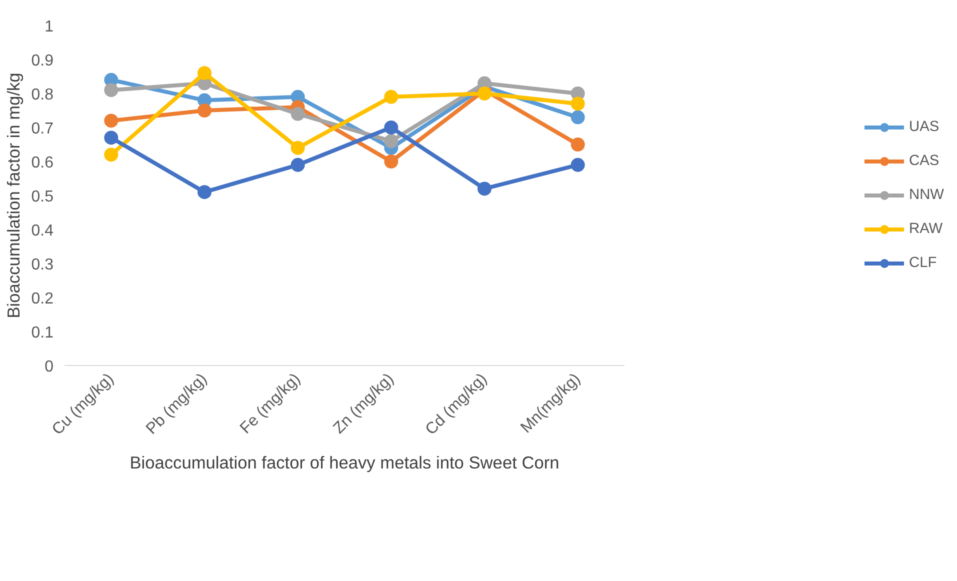 Image resolution: width=957 pixels, height=581 pixels. What do you see at coordinates (922, 263) in the screenshot?
I see `legend-label: CLF` at bounding box center [922, 263].